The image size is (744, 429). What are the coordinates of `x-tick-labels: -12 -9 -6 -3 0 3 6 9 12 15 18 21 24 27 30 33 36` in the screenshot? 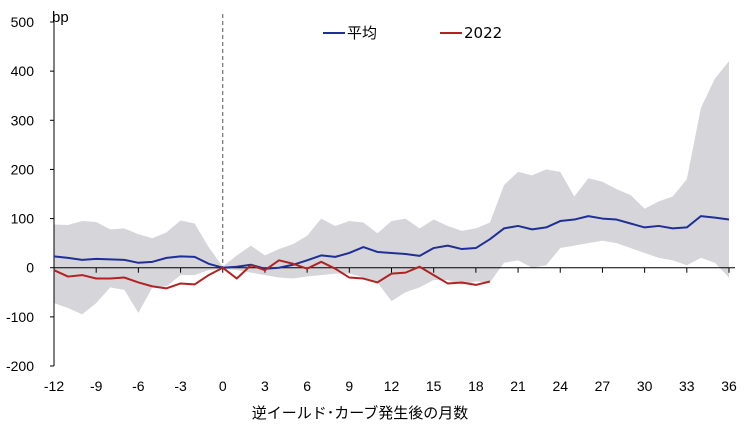 It's located at (390, 386).